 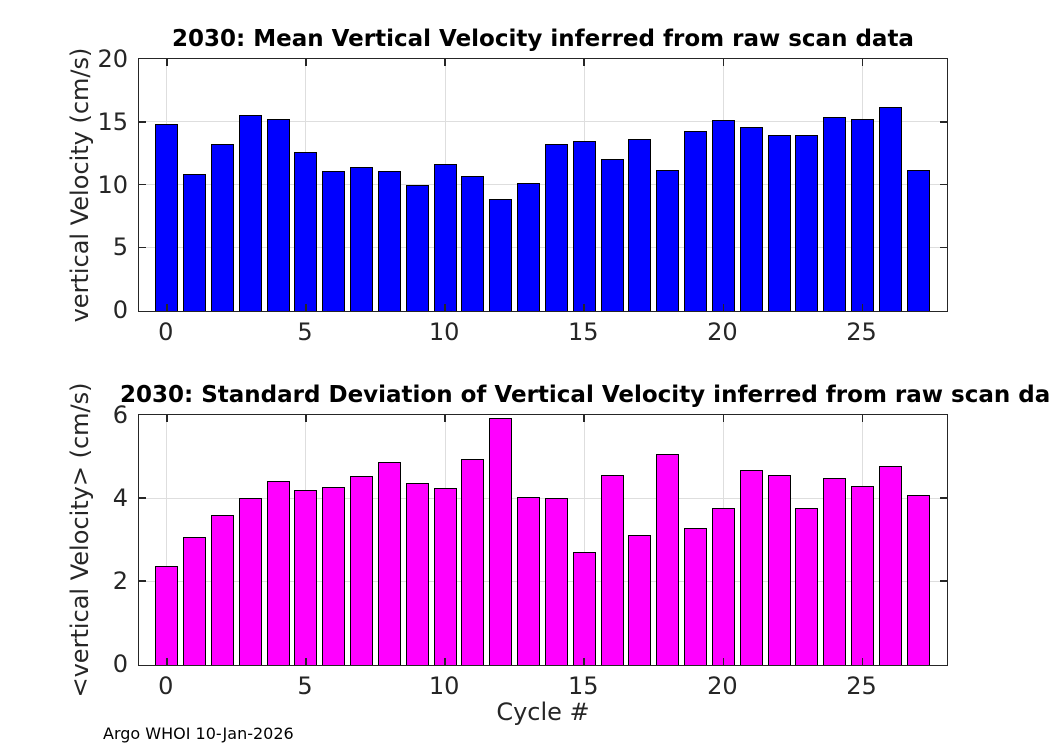 I want to click on y-axis-label-std: <vertical Velocity> (cm/s), so click(x=80, y=540).